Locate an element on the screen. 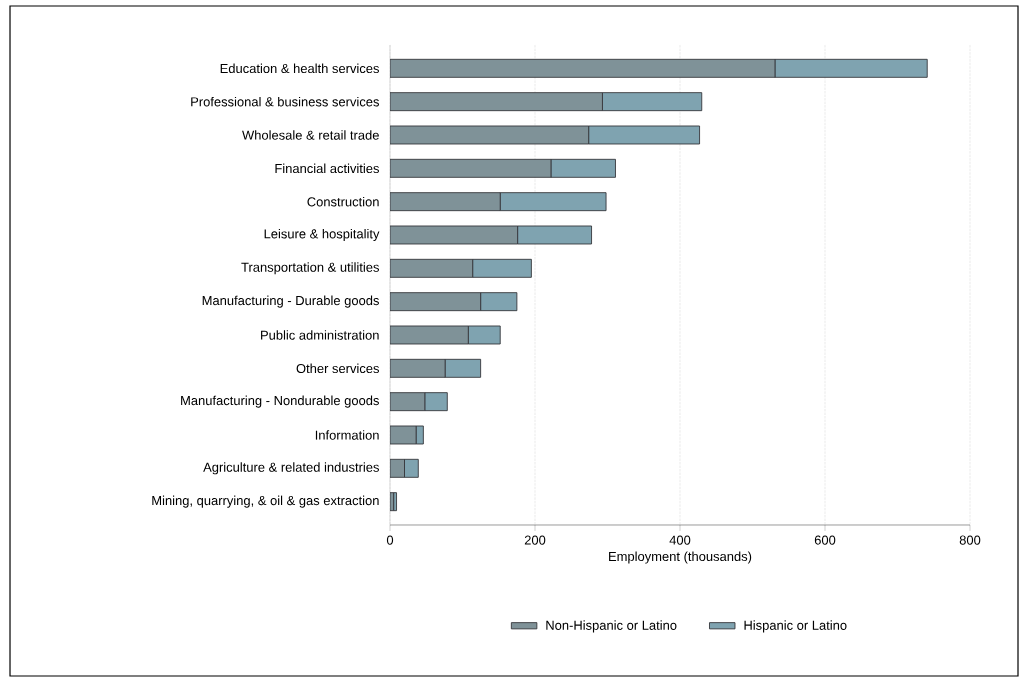 The width and height of the screenshot is (1019, 677). x-tick-label: 800 is located at coordinates (970, 540).